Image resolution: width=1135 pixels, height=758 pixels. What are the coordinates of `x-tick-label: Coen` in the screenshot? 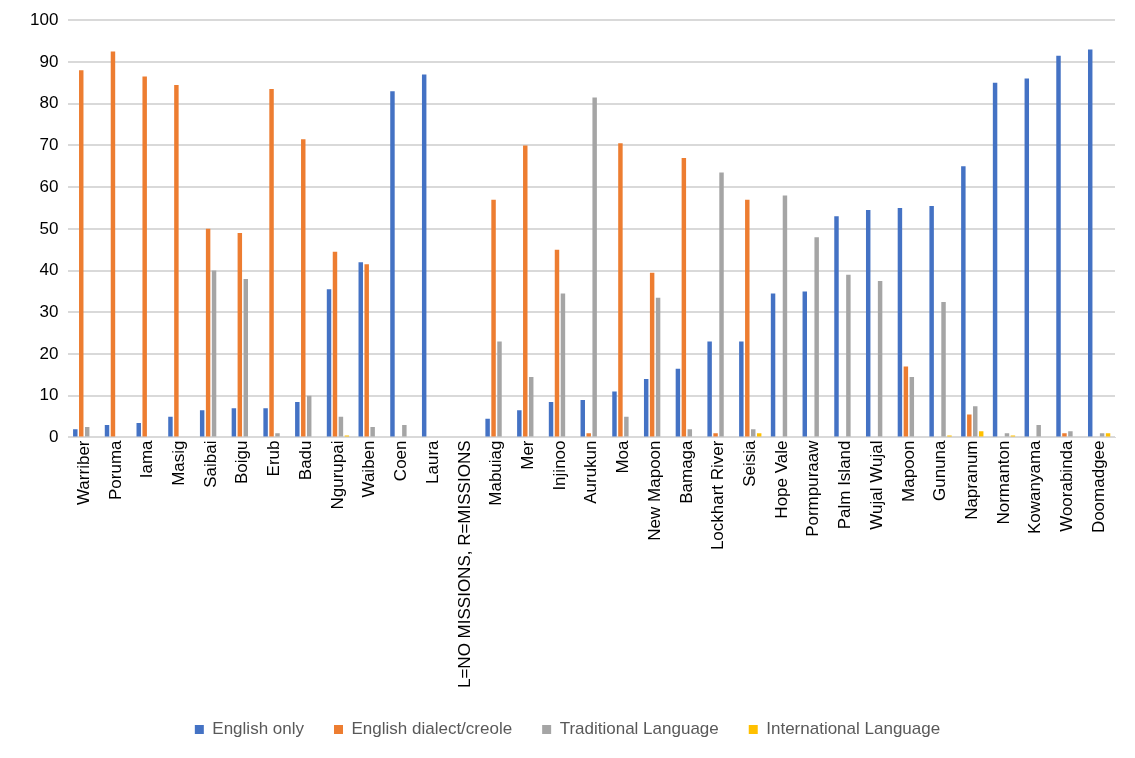 It's located at (401, 461).